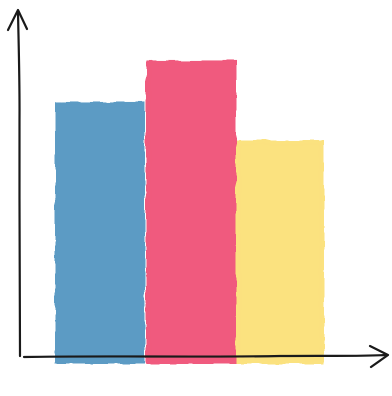 The height and width of the screenshot is (396, 392). Describe the element at coordinates (205, 356) in the screenshot. I see `x-axis-line` at that location.